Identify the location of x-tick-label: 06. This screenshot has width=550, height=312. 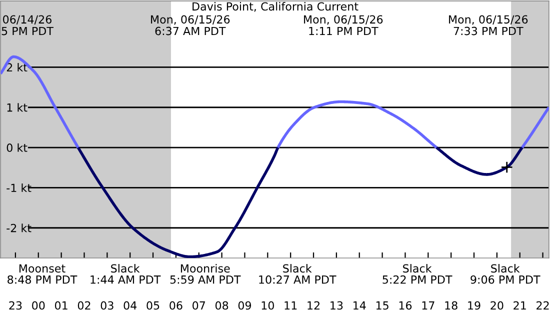
(176, 305).